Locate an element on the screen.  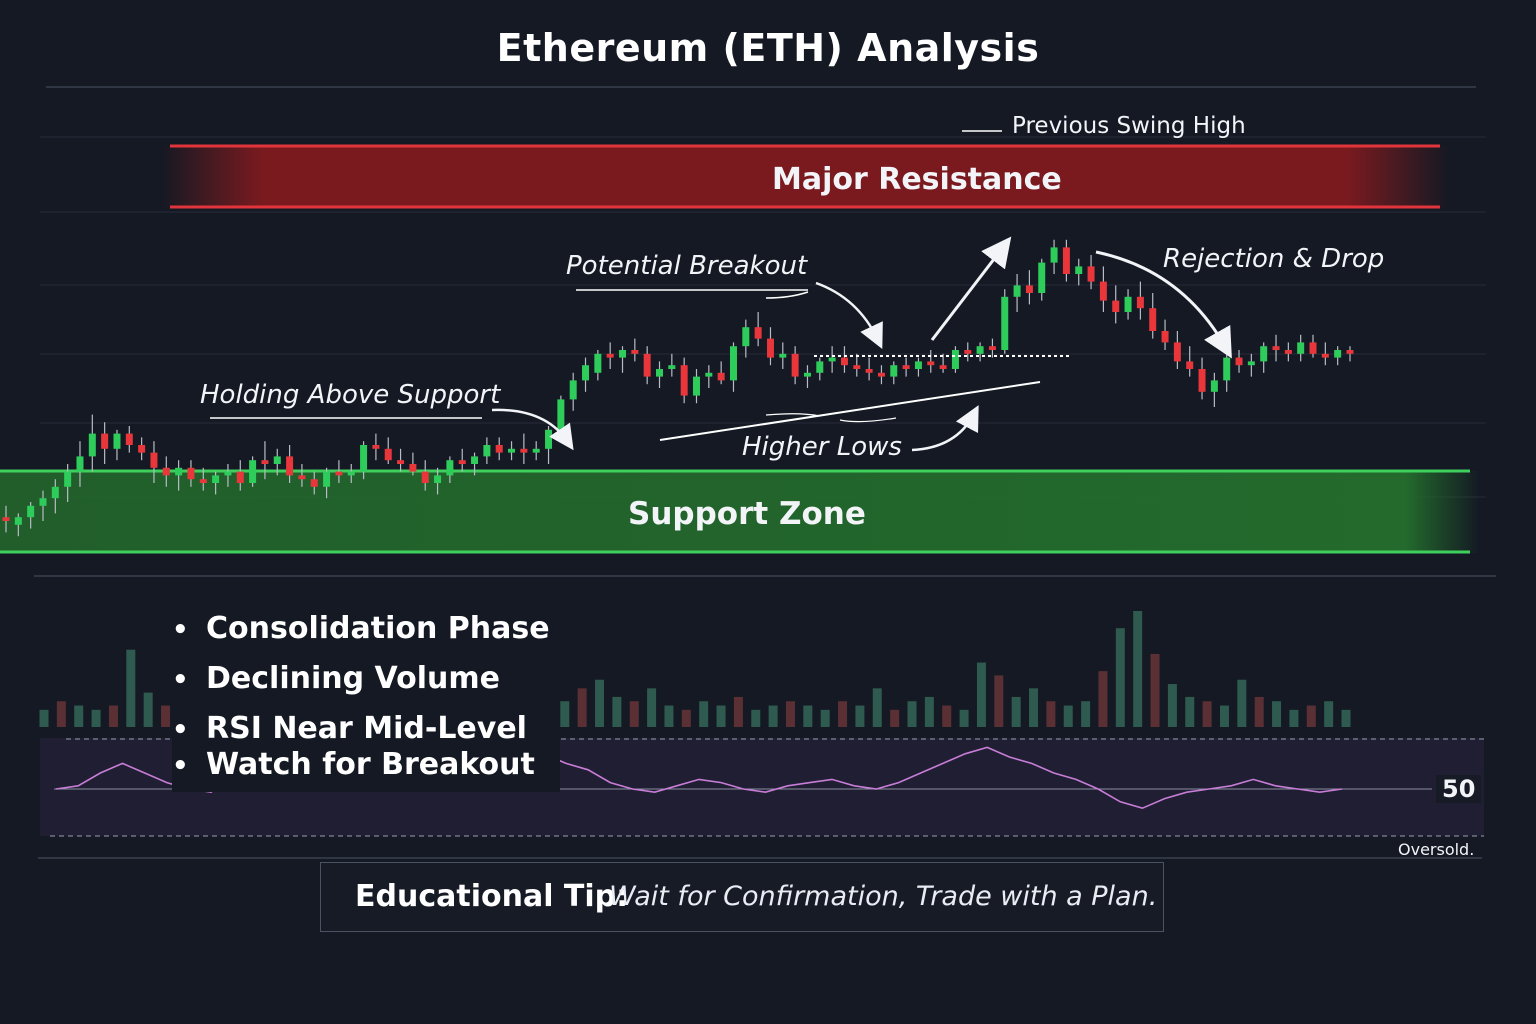
arrow-potential-breakout is located at coordinates (849, 315).